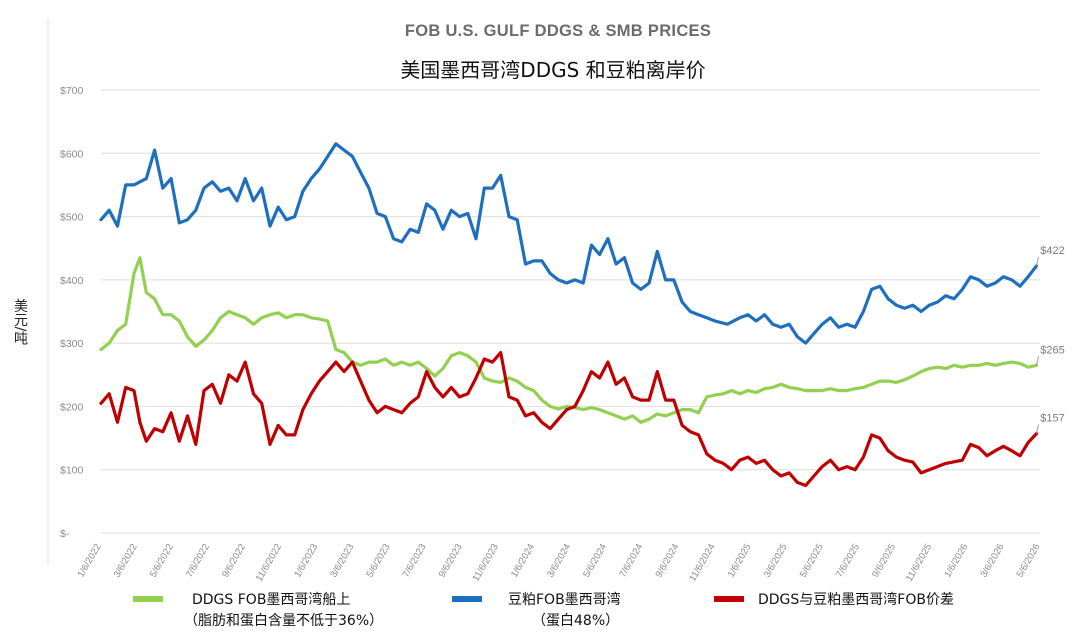  Describe the element at coordinates (72, 312) in the screenshot. I see `y-tick-labels: $- $100 $200 $300 $400 $500 $600 $700` at that location.